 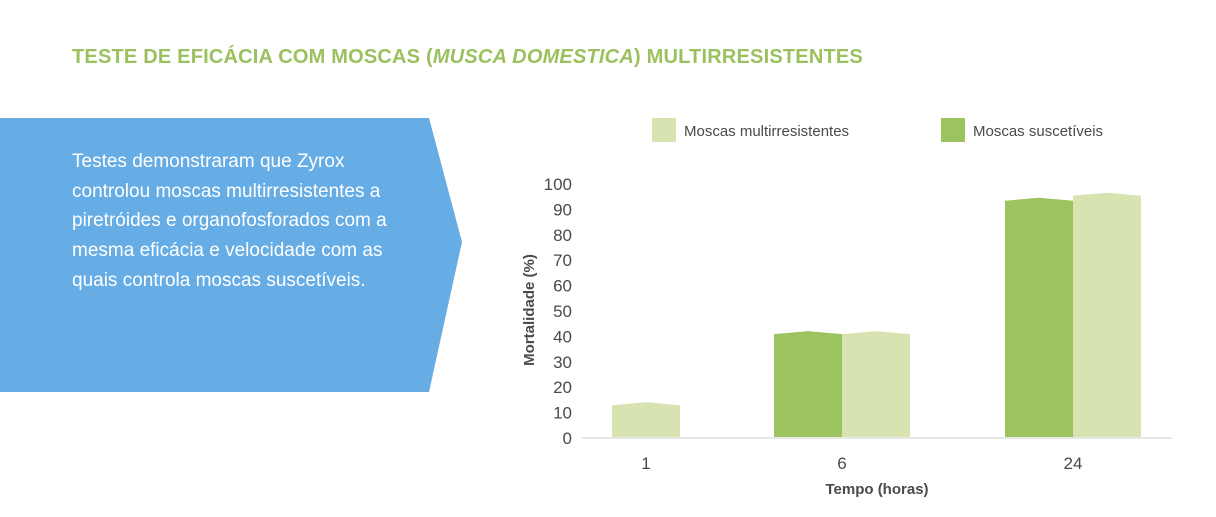 I want to click on y-tick-label: 0, so click(x=567, y=438).